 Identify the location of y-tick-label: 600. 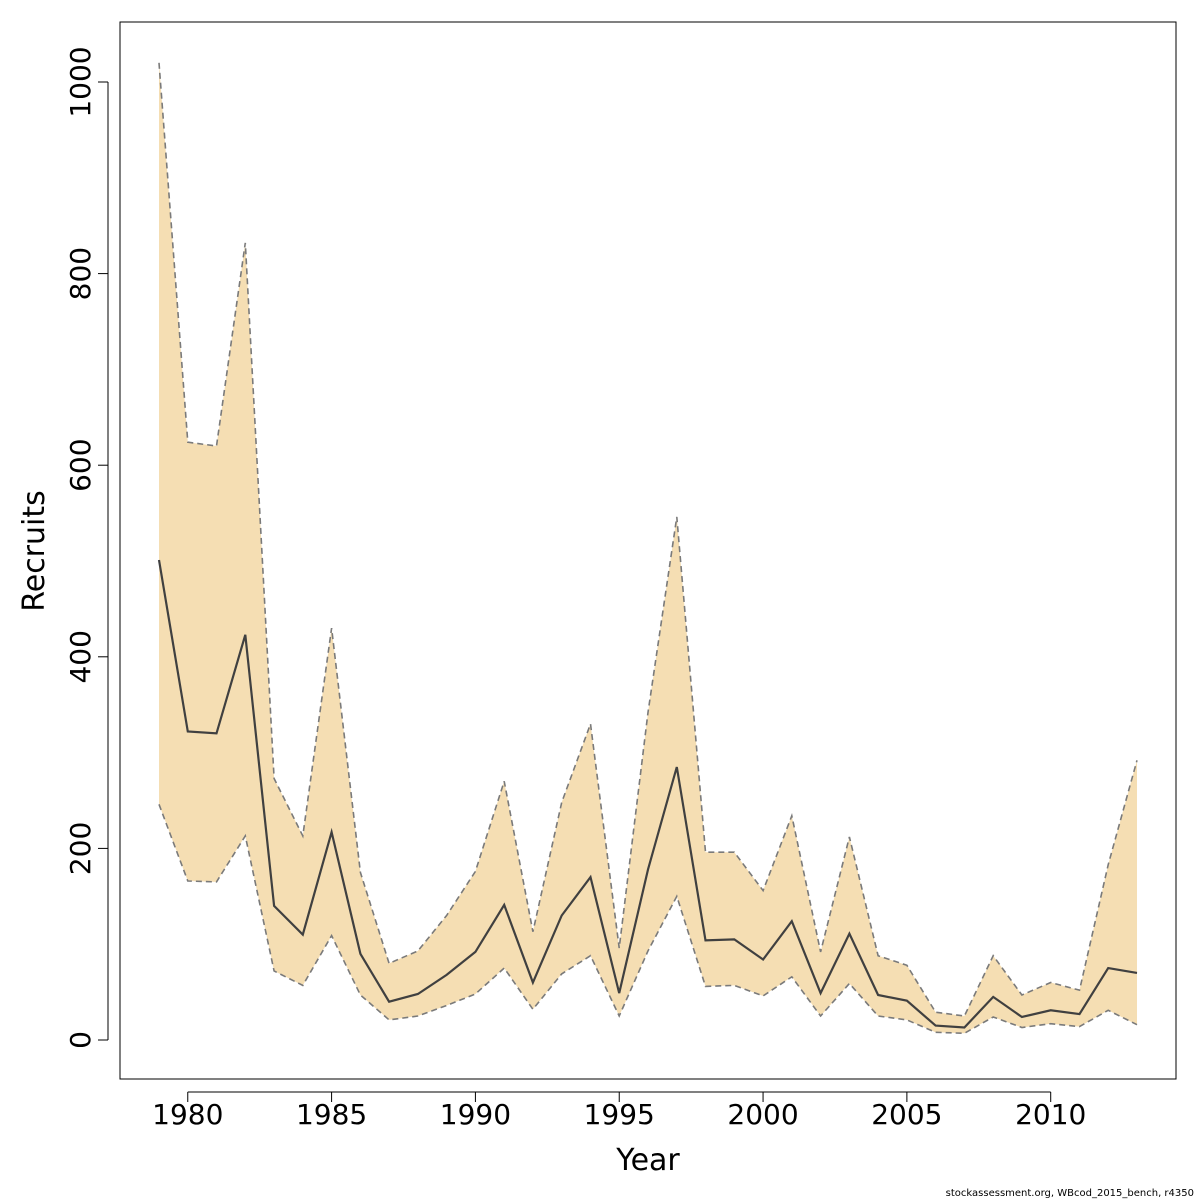
(80, 464).